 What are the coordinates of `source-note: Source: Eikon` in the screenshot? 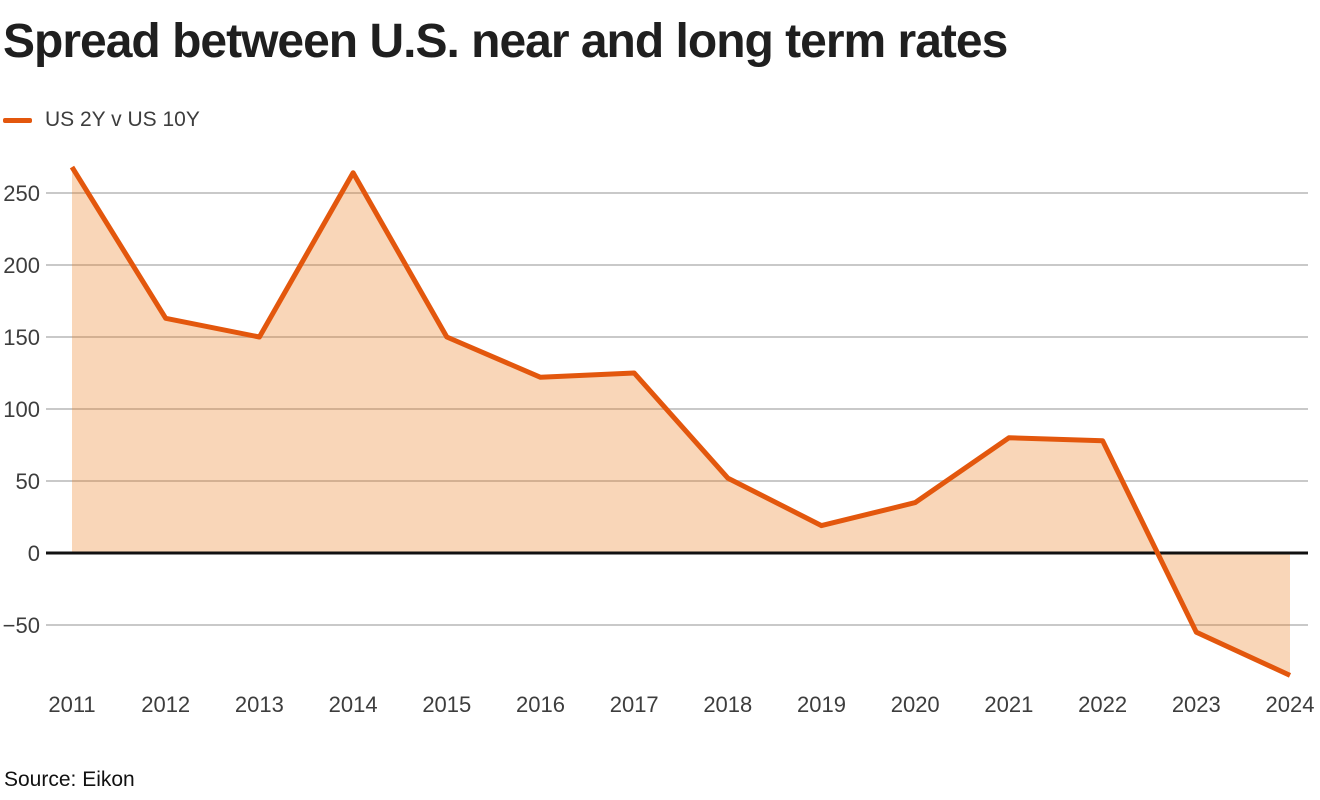 It's located at (69, 779).